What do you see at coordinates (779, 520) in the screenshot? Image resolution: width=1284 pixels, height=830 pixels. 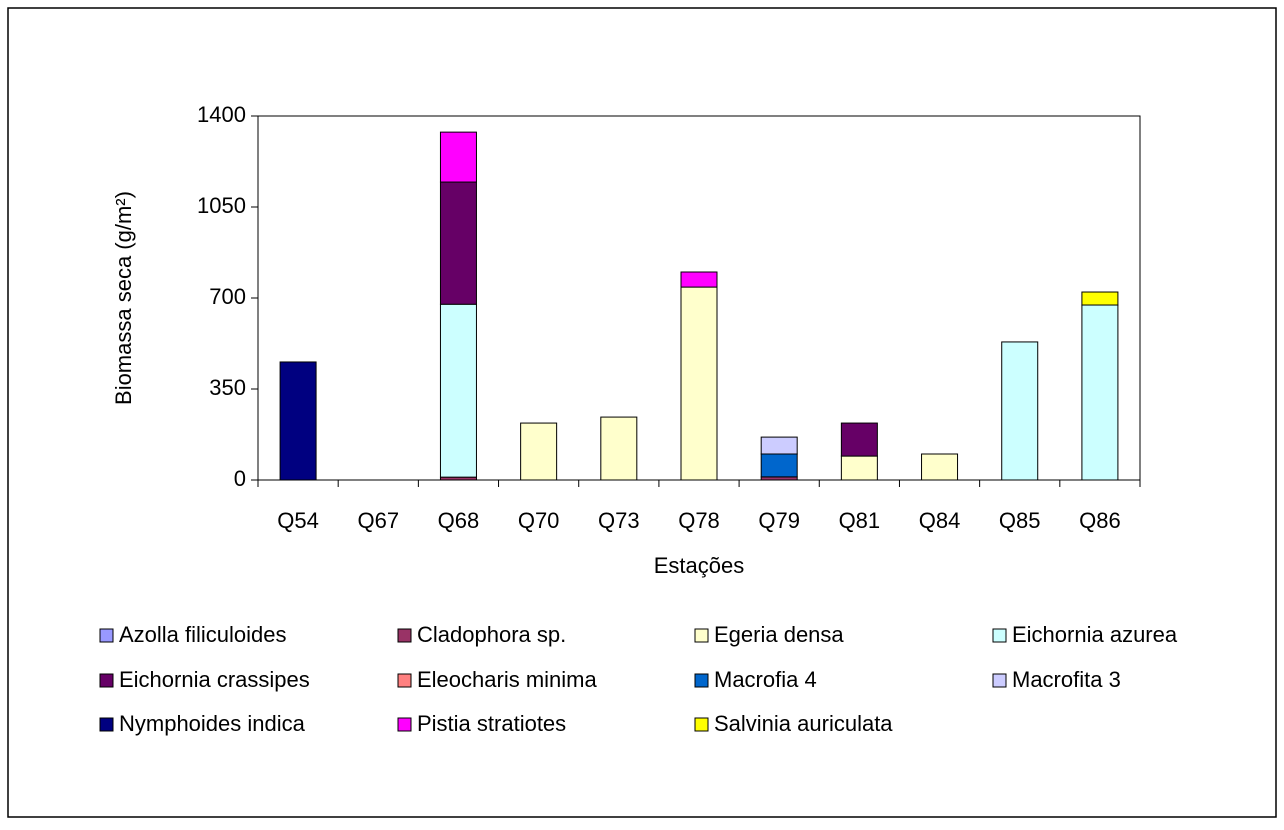 I see `x-tick-label: Q79` at bounding box center [779, 520].